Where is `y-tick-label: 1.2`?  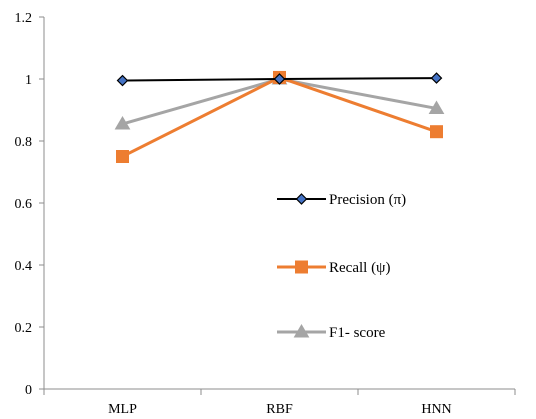 y-tick-label: 1.2 is located at coordinates (24, 18).